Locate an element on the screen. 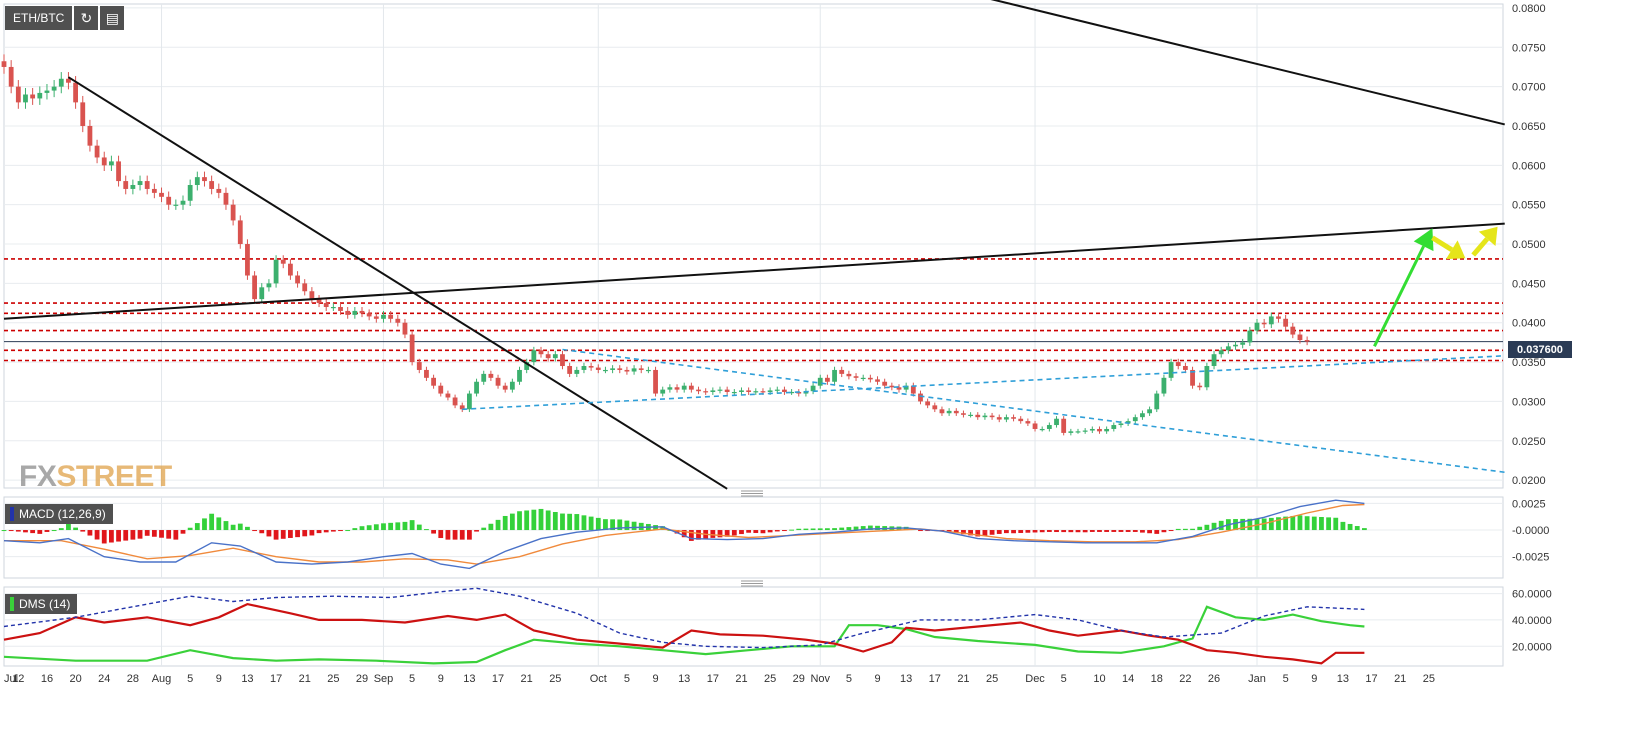  macd-swatch is located at coordinates (12, 514).